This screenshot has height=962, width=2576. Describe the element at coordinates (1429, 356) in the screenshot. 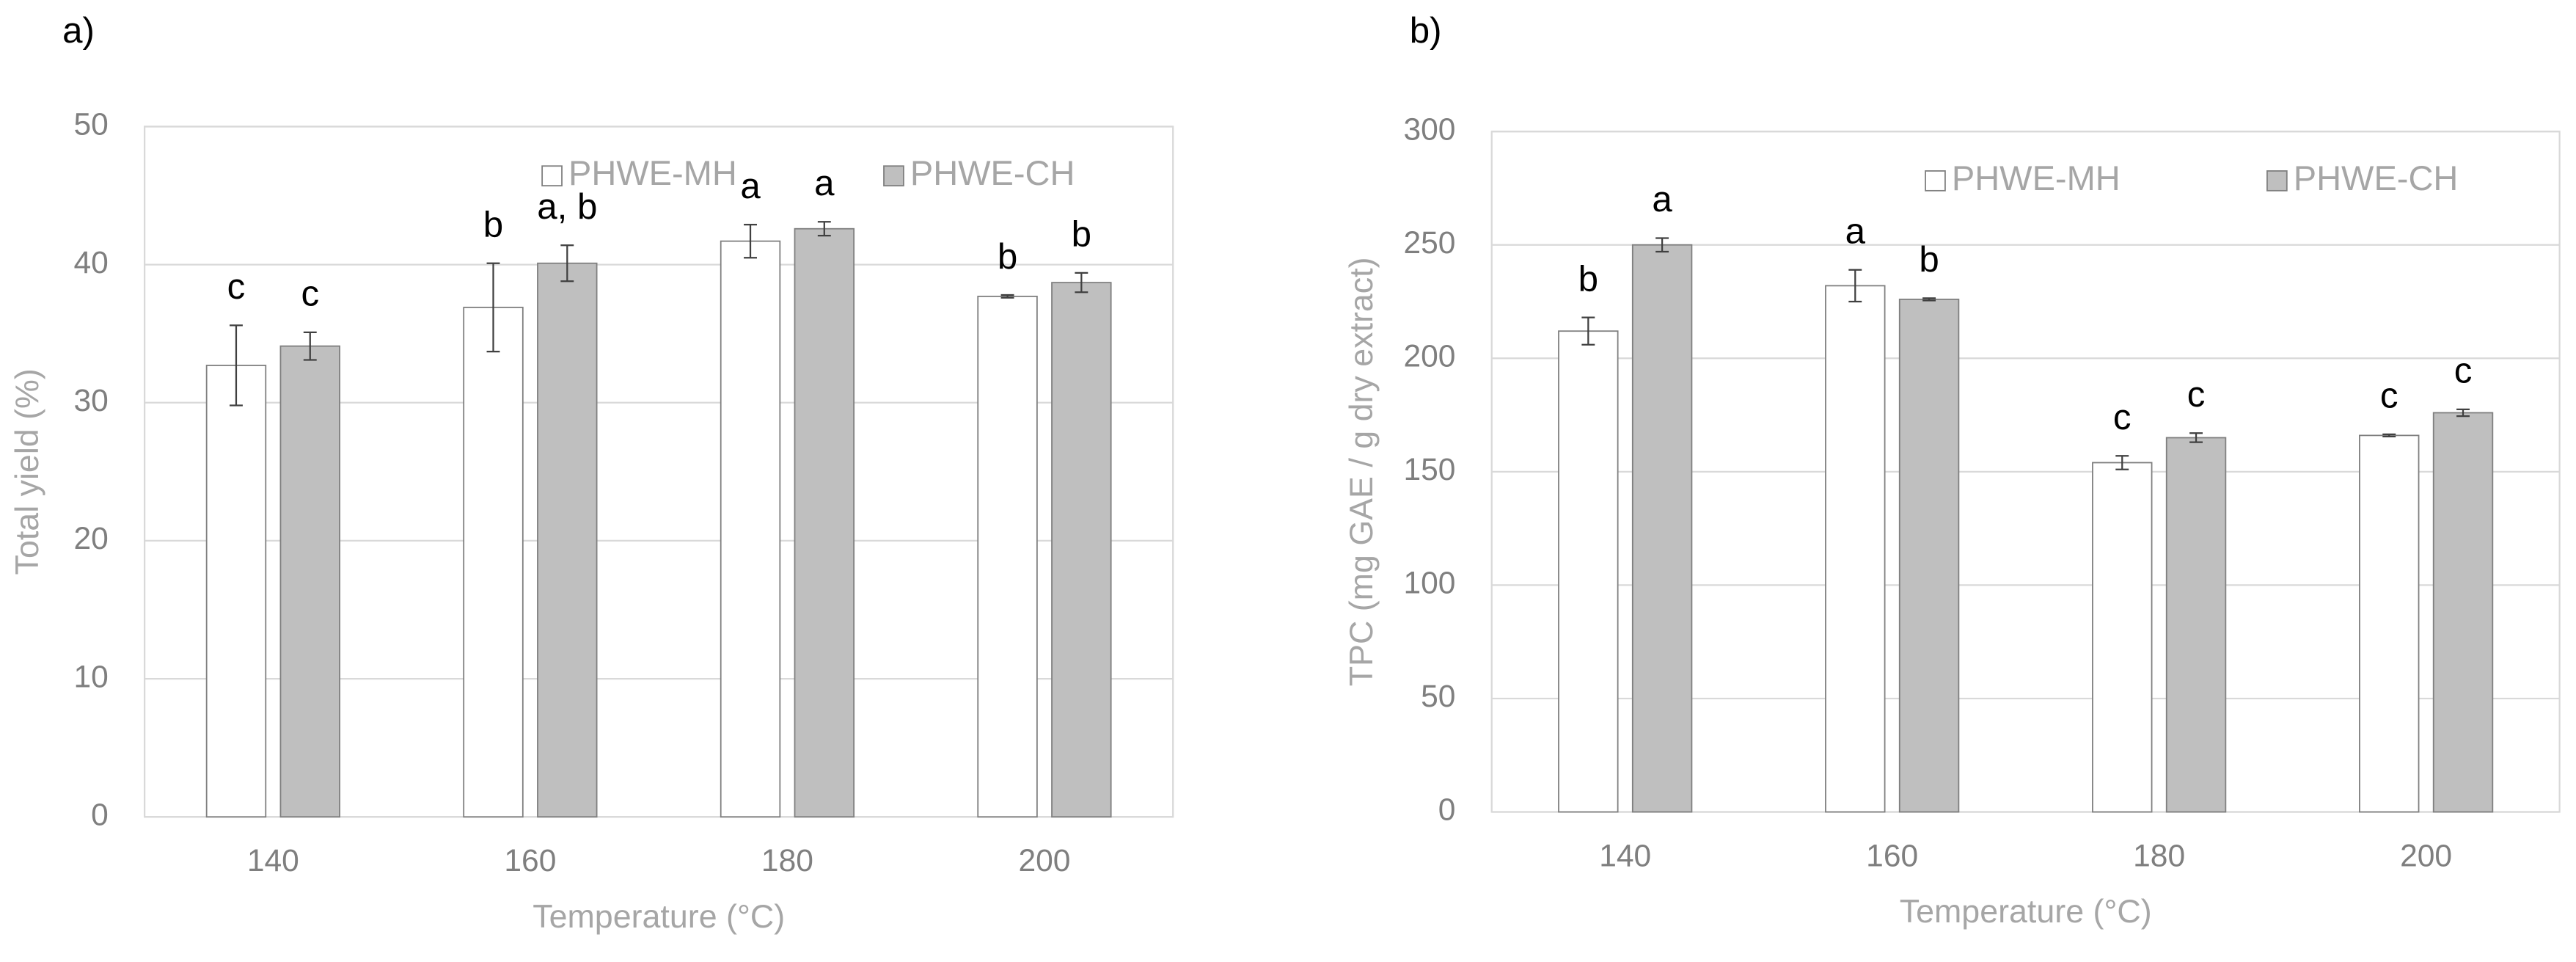

I see `y-tick-label: 200` at that location.